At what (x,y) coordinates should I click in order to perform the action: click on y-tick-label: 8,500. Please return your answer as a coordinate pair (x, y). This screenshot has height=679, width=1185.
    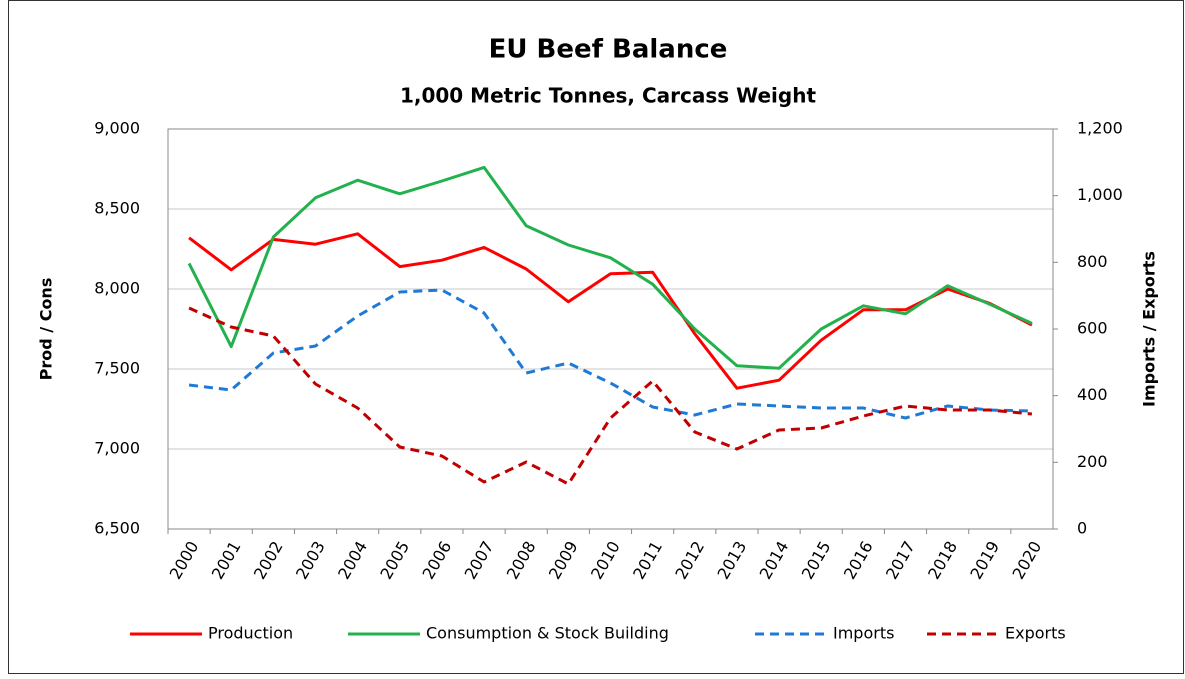
    Looking at the image, I should click on (117, 208).